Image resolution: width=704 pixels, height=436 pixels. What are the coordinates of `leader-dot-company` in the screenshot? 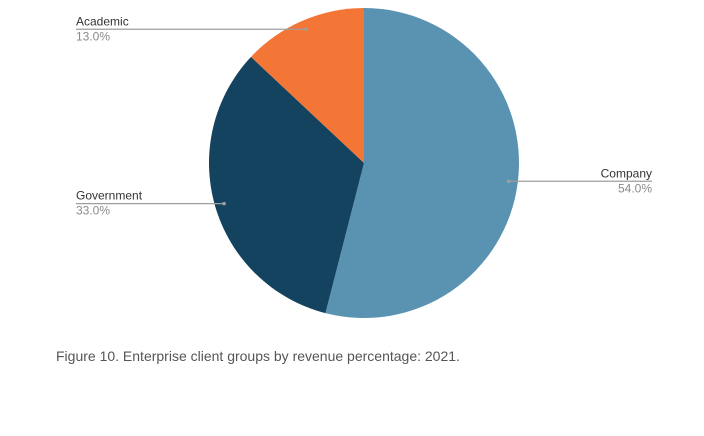 It's located at (509, 181).